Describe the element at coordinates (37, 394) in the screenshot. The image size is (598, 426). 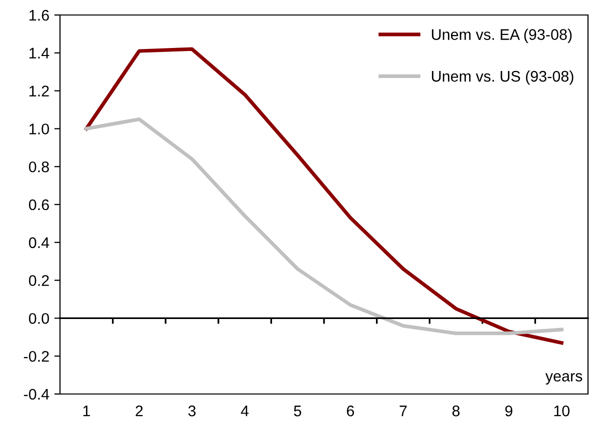
I see `y-tick-label: -0.4` at that location.